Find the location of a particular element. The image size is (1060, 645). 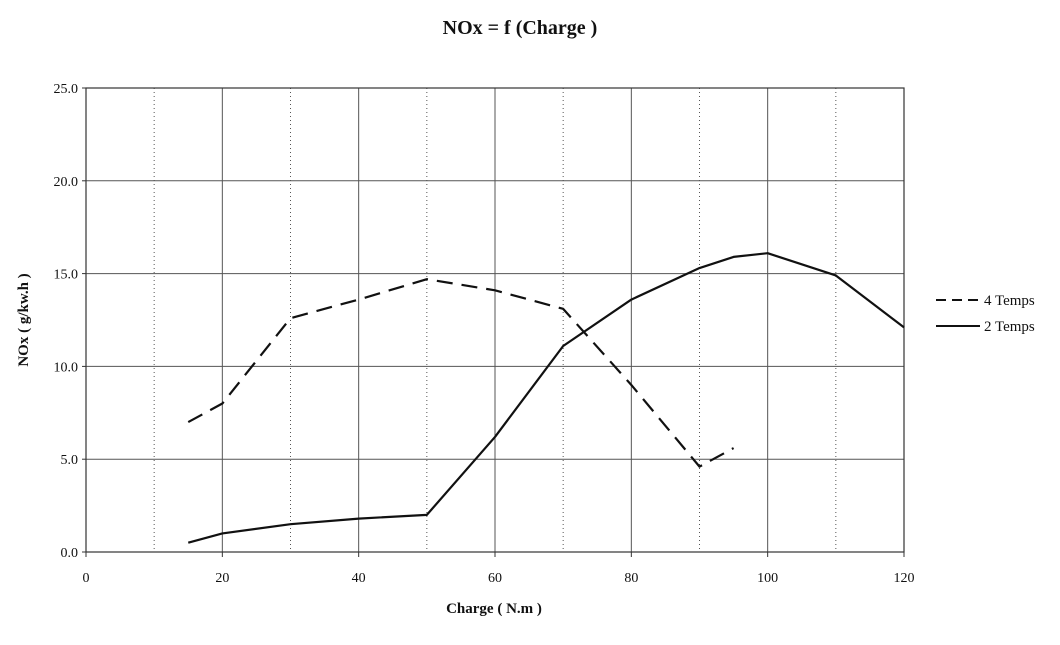

legend: 4 Temps 2 Temps is located at coordinates (985, 314).